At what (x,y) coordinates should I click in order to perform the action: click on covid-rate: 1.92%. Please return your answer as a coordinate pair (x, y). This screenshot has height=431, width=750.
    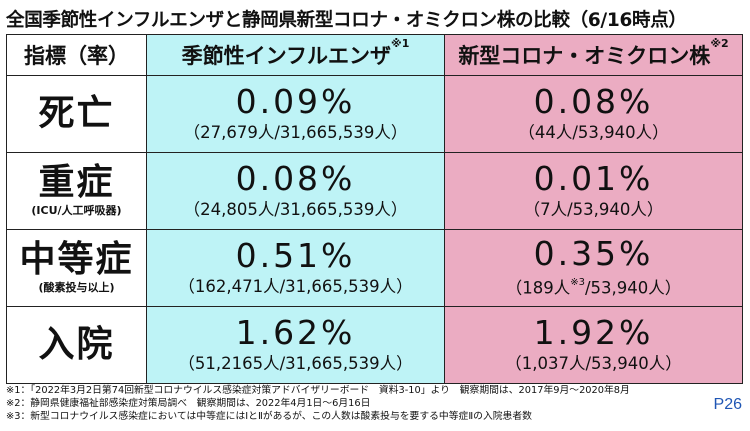
    Looking at the image, I should click on (593, 332).